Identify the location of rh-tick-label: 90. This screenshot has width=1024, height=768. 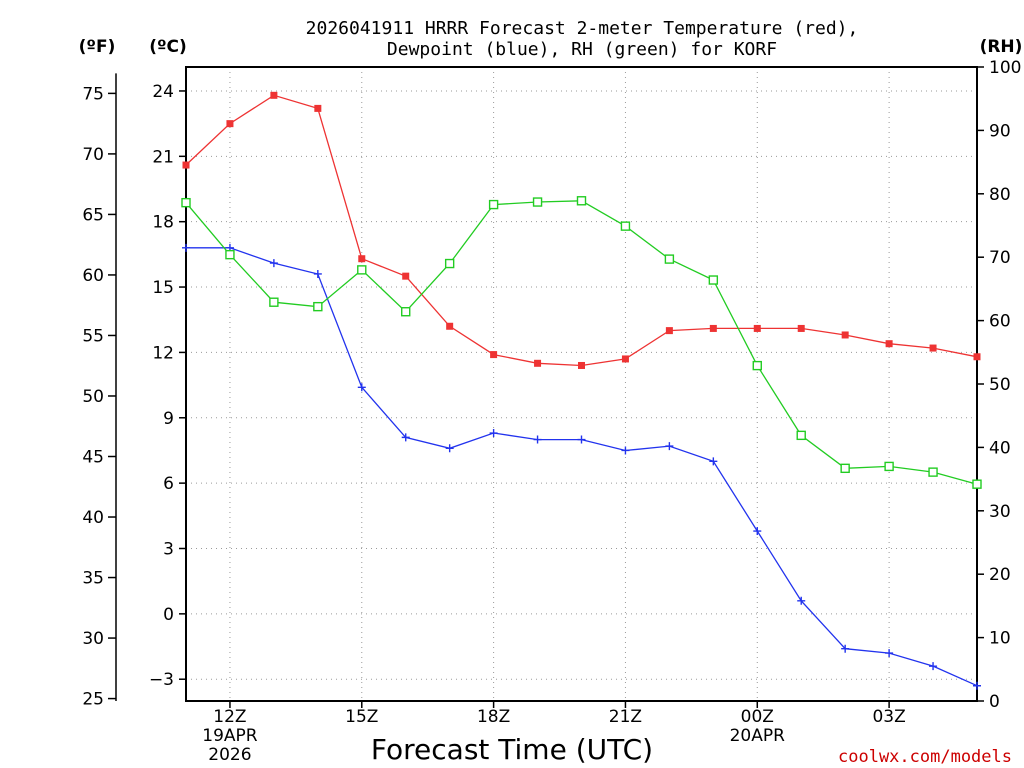
(1000, 131).